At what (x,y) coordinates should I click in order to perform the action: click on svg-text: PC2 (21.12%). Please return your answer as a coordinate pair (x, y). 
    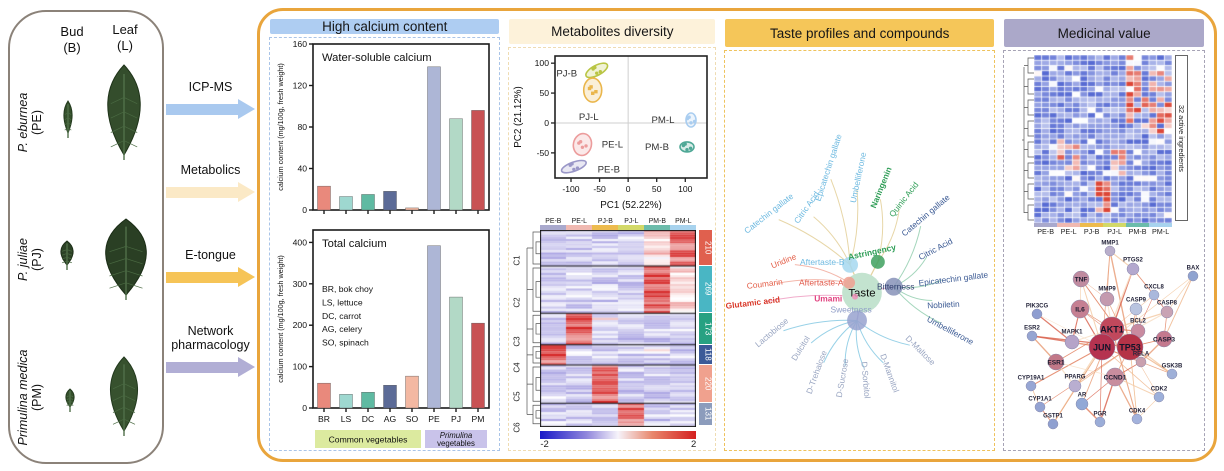
    Looking at the image, I should click on (518, 117).